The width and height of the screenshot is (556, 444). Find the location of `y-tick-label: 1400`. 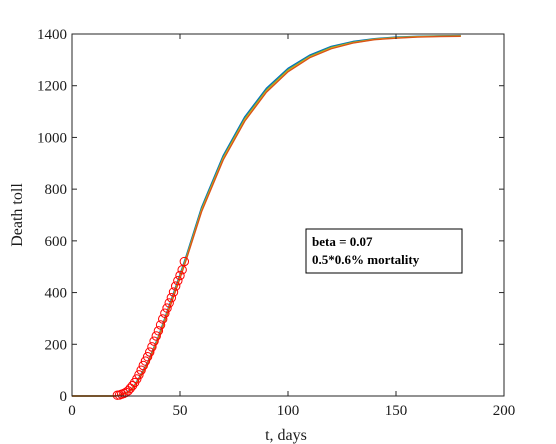

y-tick-label: 1400 is located at coordinates (52, 35).